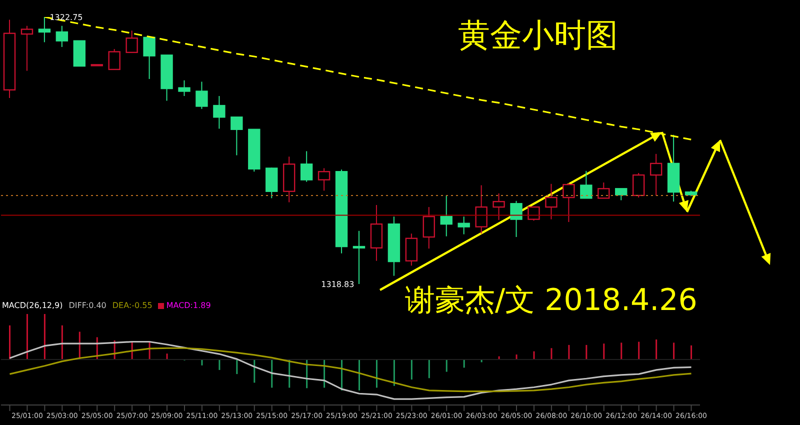 This screenshot has width=800, height=425. Describe the element at coordinates (32, 305) in the screenshot. I see `chart-title: MACD(26,12,9)` at that location.